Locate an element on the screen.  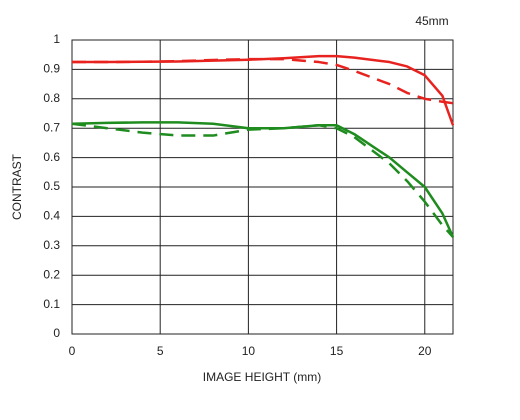
y-tick-label: 0.6 is located at coordinates (51, 157).